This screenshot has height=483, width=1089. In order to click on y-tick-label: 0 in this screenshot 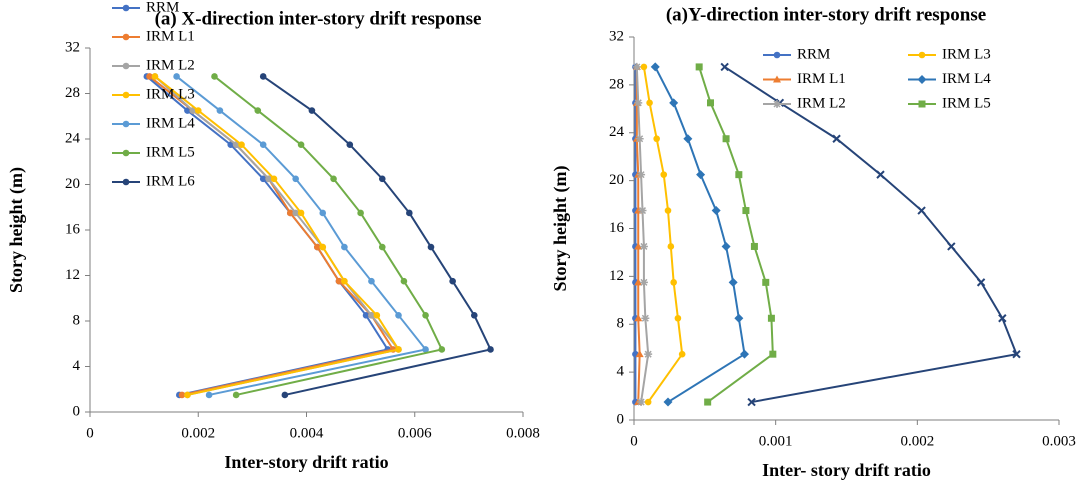, I will do `click(77, 411)`.